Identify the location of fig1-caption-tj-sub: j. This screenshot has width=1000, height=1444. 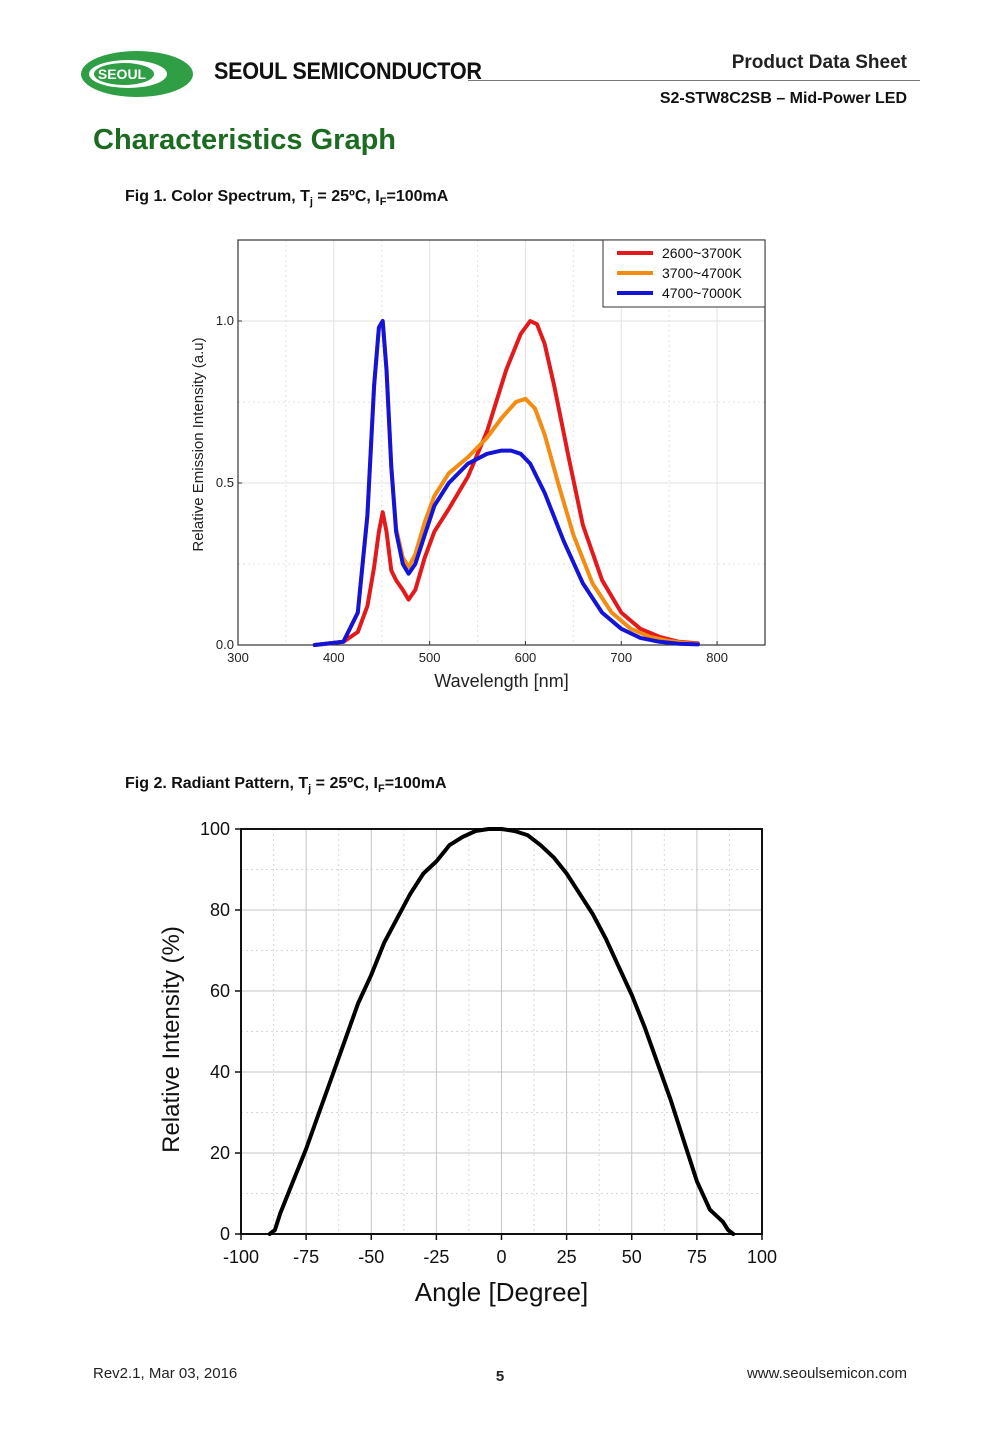
(311, 202).